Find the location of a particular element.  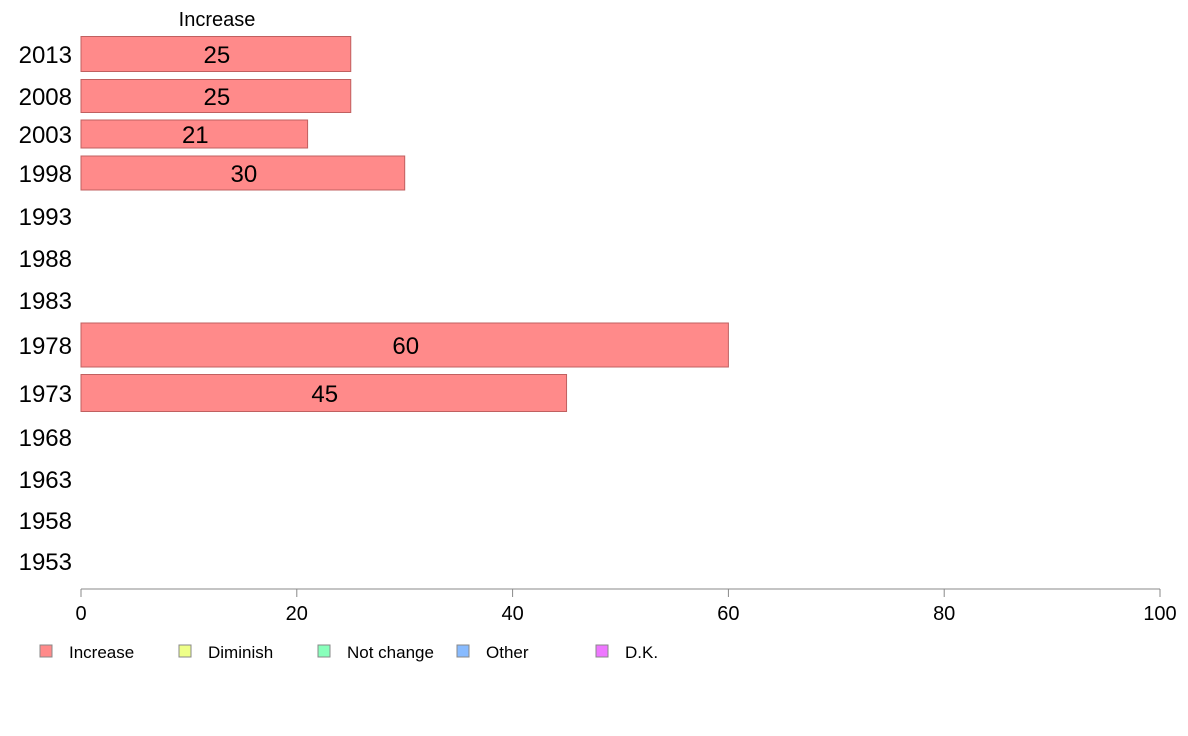

bar-2003 is located at coordinates (194, 134).